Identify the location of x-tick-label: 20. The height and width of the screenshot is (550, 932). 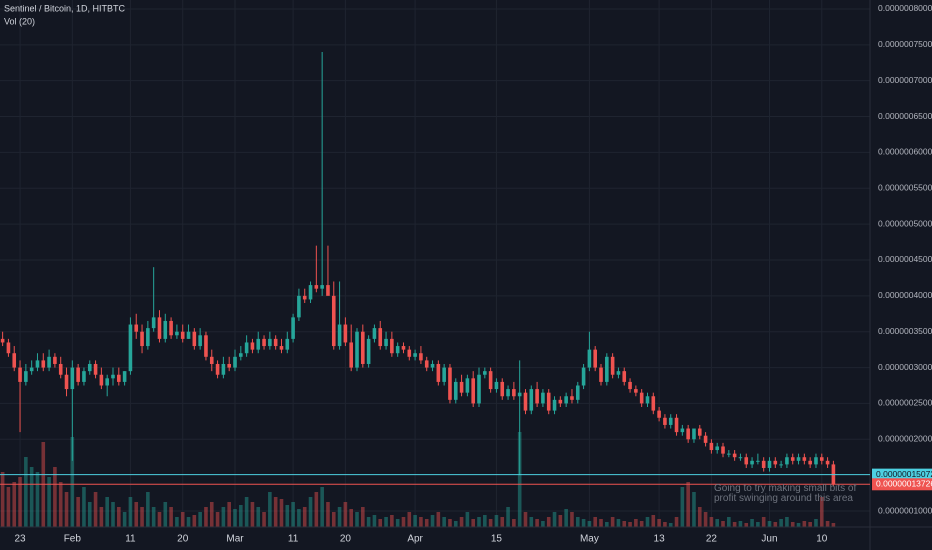
(183, 539).